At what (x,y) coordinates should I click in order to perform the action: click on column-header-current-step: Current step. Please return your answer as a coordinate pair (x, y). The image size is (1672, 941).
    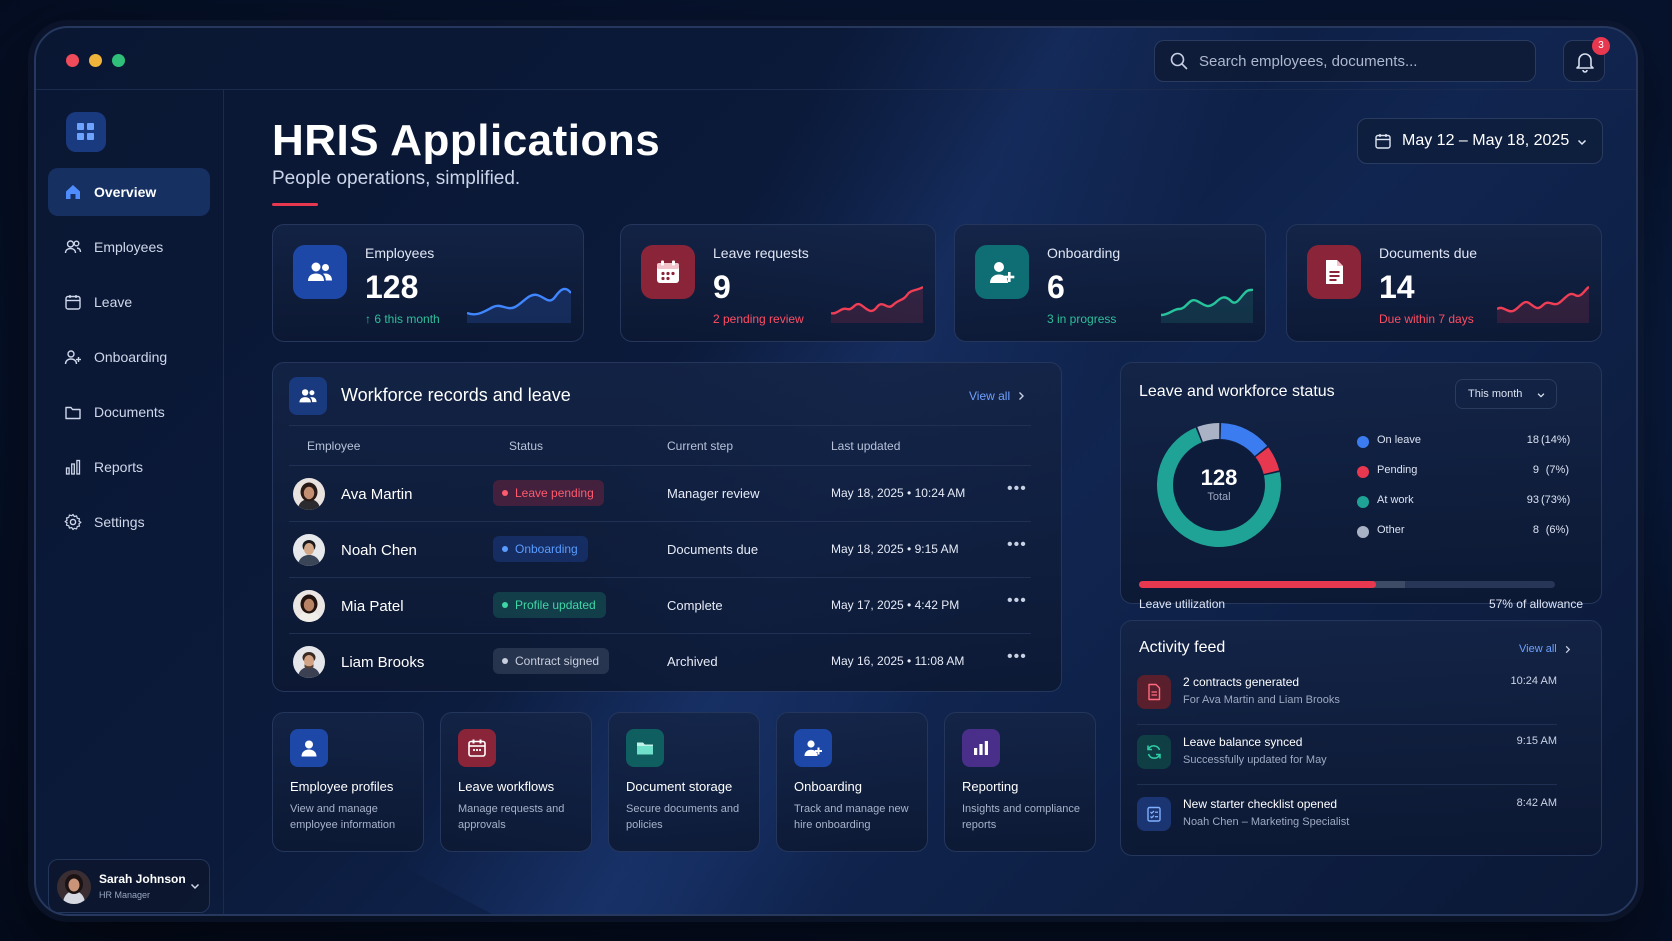
    Looking at the image, I should click on (700, 446).